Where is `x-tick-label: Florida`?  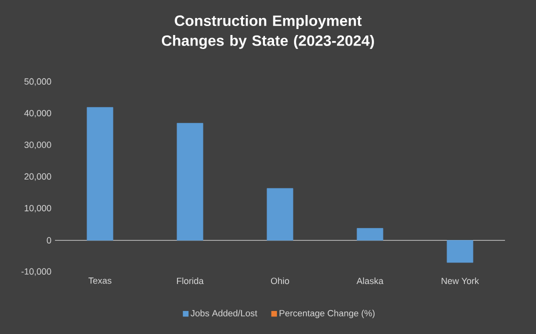
x-tick-label: Florida is located at coordinates (190, 281).